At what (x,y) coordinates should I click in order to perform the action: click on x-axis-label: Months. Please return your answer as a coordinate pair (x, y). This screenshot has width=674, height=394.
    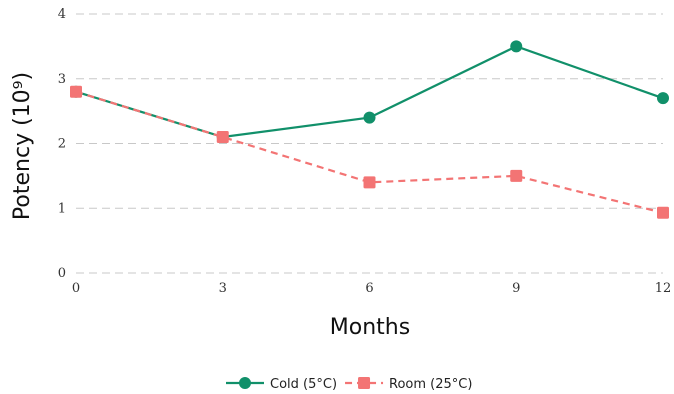
    Looking at the image, I should click on (370, 327).